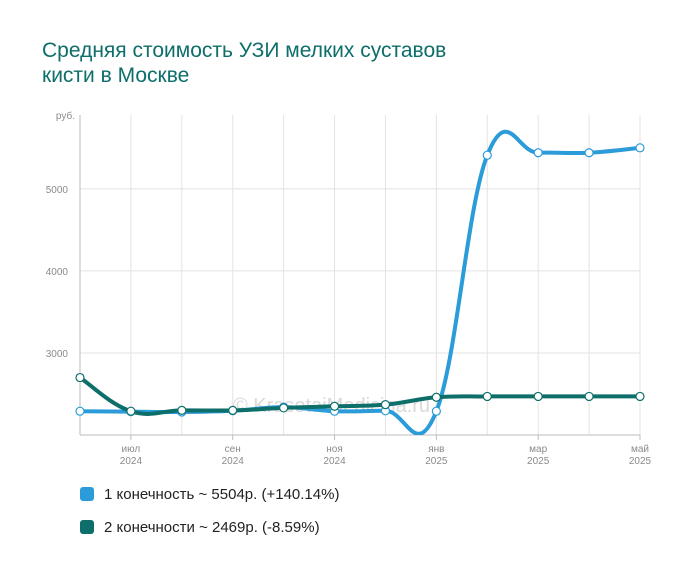  I want to click on x-tick-label-month: сен, so click(233, 449).